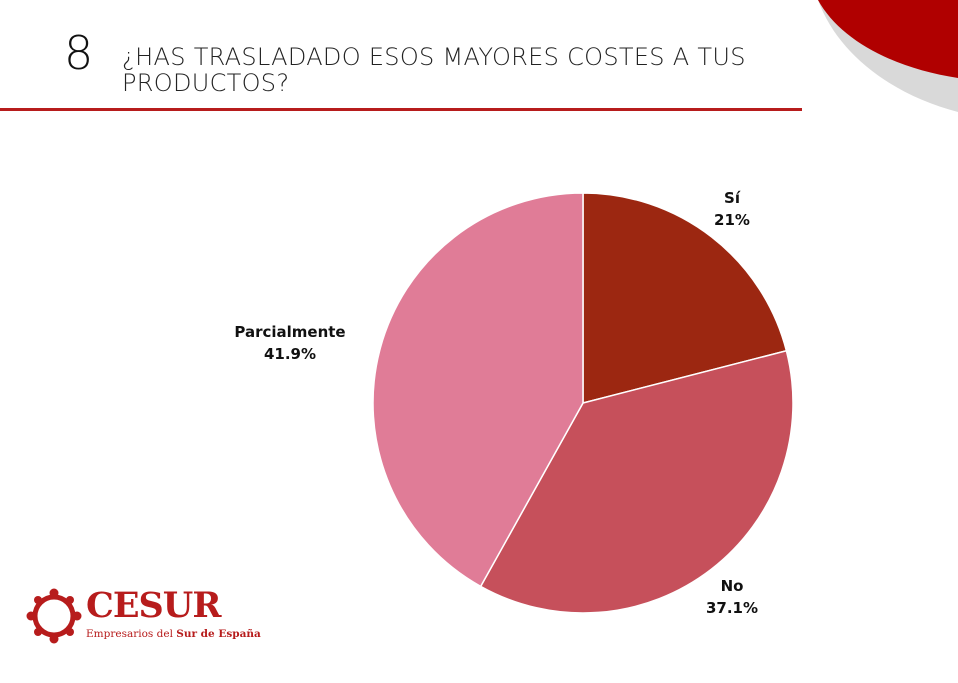 The image size is (958, 683). What do you see at coordinates (289, 332) in the screenshot?
I see `slice-category-label: Parcialmente` at bounding box center [289, 332].